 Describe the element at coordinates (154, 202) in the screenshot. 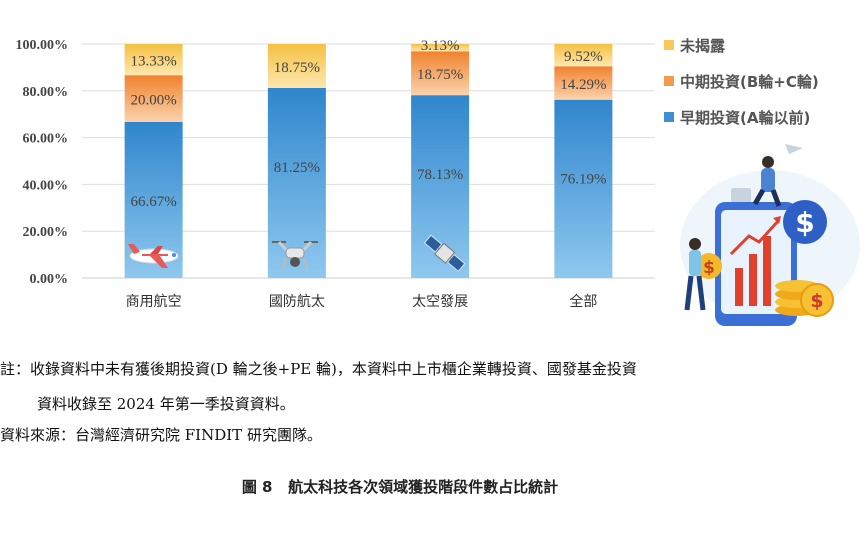

I see `data-label: 66.67%` at that location.